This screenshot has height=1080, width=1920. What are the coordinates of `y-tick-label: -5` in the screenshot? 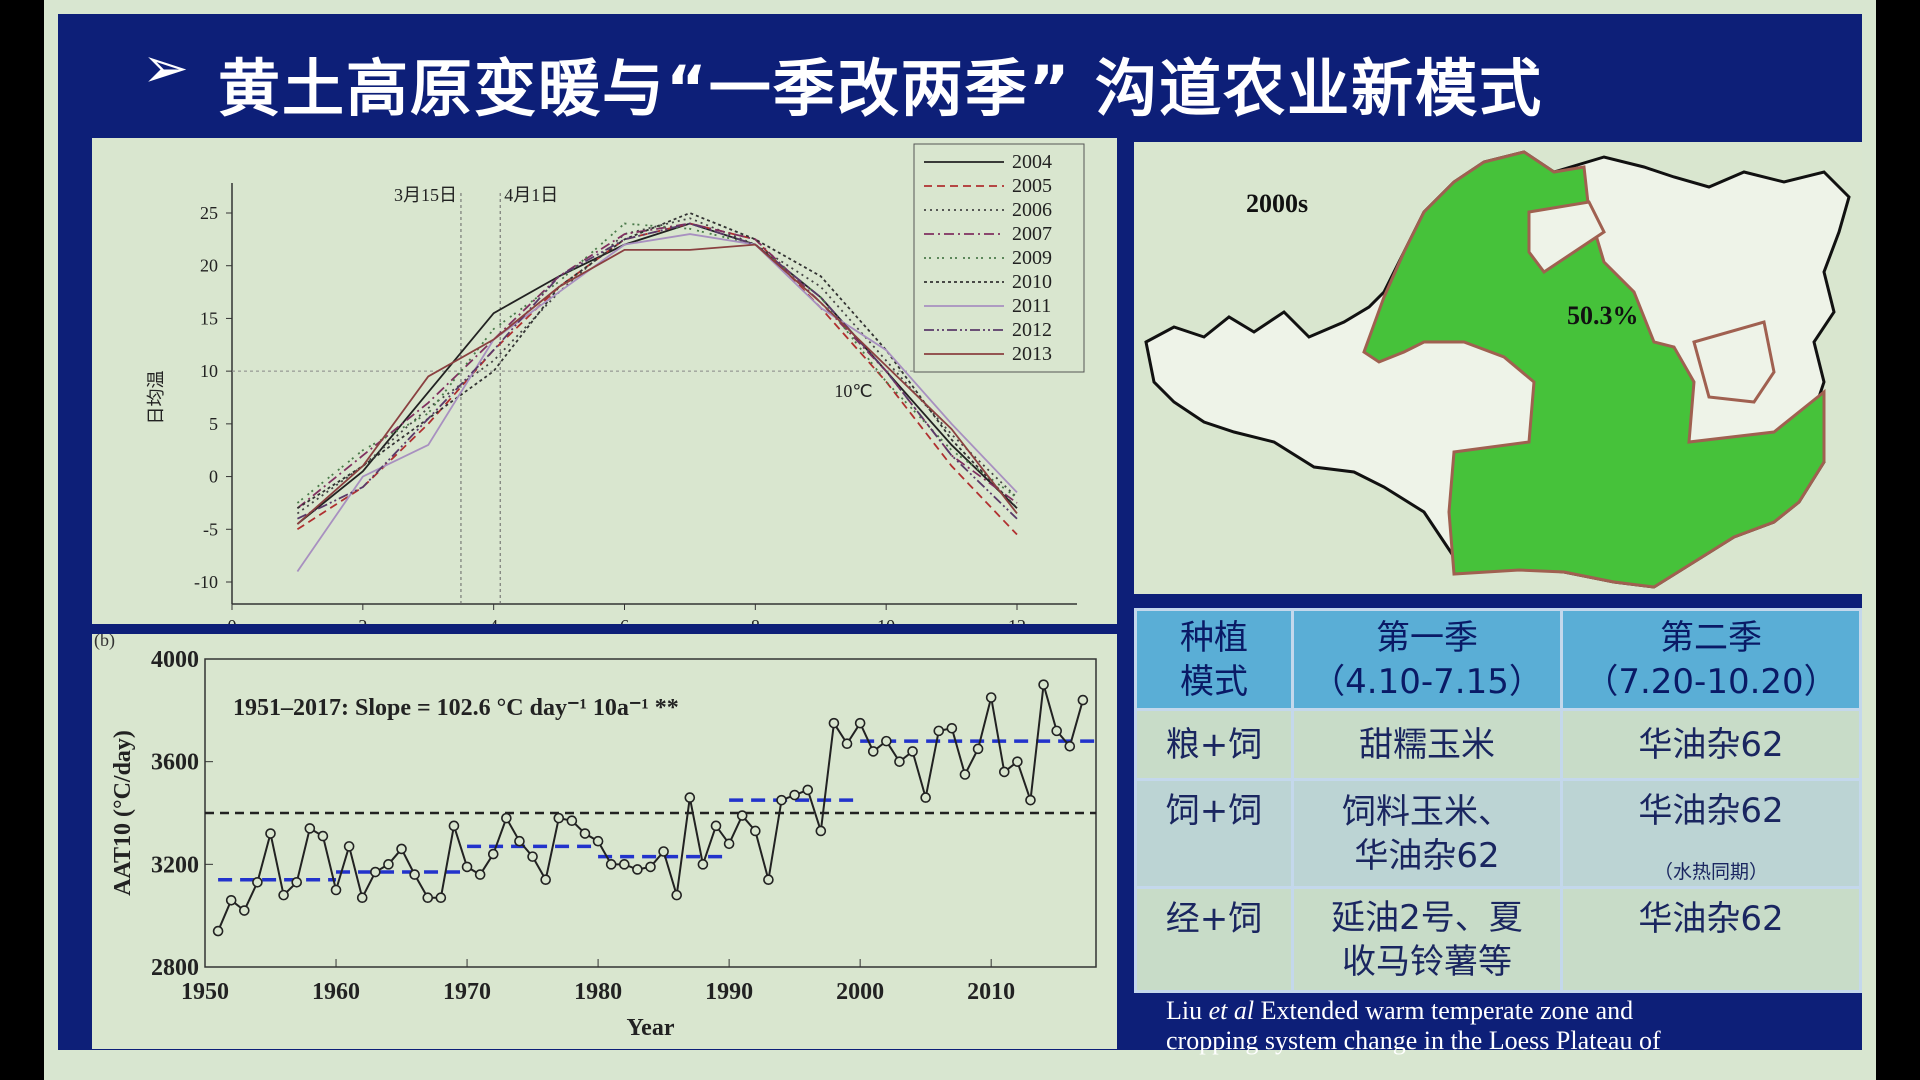 It's located at (210, 529).